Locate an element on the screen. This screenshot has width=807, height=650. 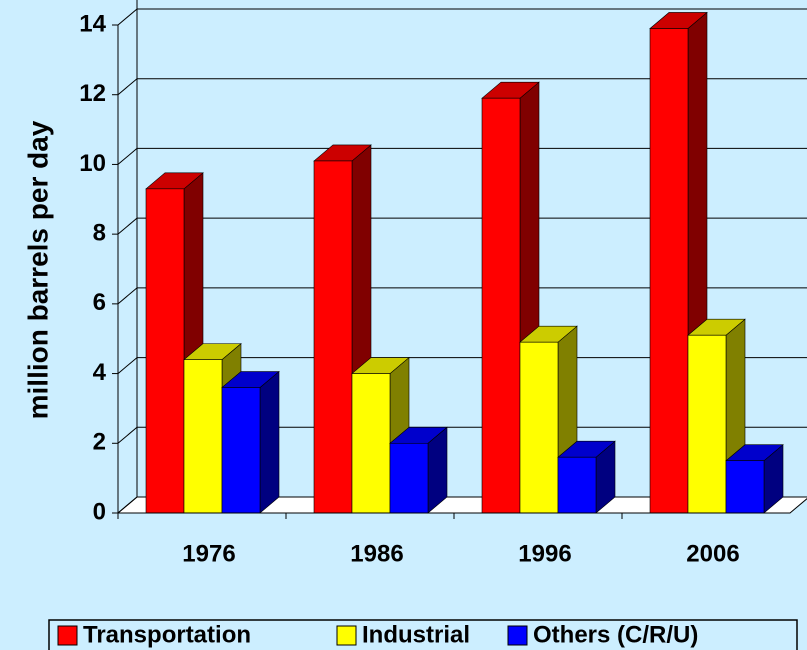
y-tick-label: 14 is located at coordinates (92, 23).